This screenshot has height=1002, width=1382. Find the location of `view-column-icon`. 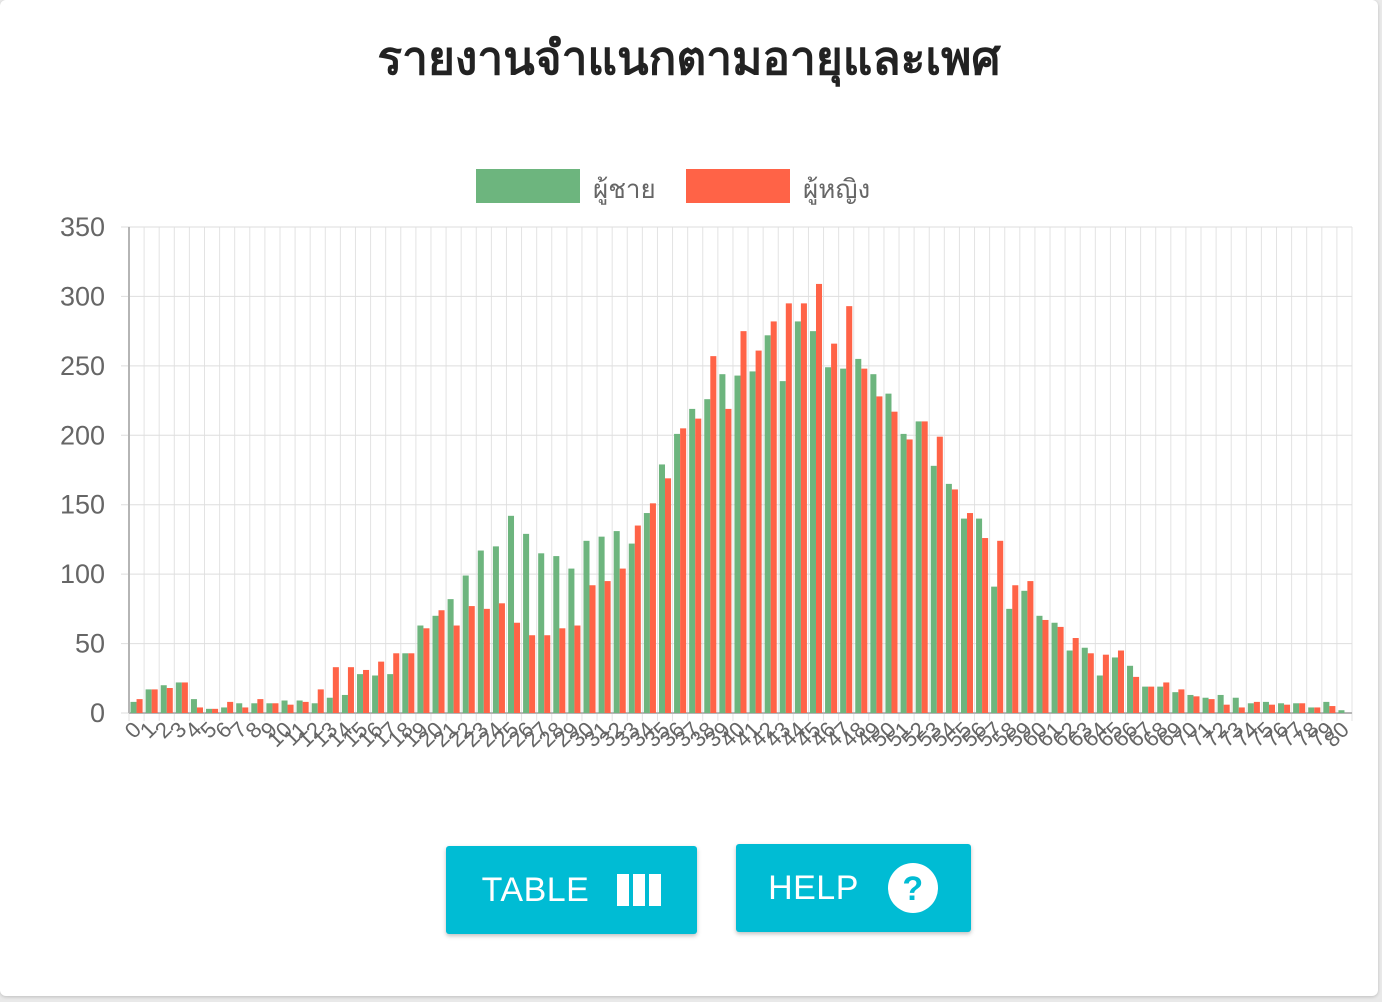

view-column-icon is located at coordinates (639, 890).